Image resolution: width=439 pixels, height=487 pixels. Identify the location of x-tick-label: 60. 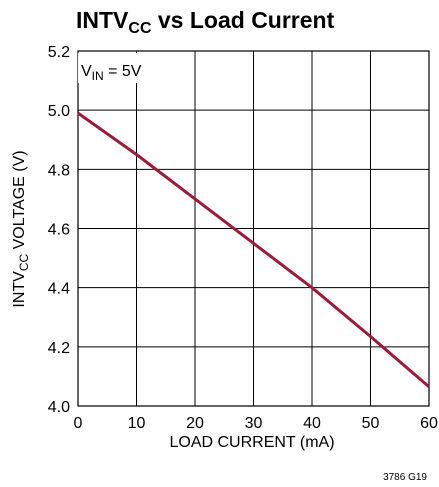
(429, 423).